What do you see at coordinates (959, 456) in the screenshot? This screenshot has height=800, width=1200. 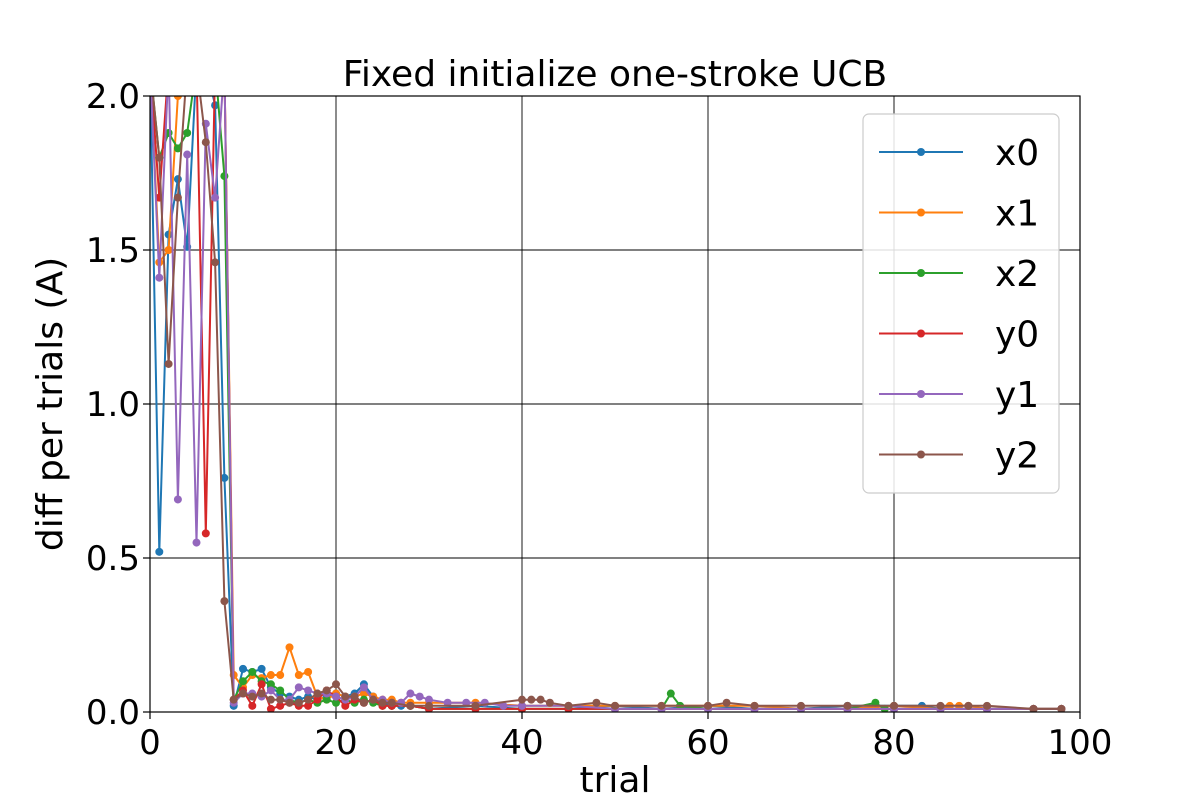 I see `legend-entry-y2: y2` at bounding box center [959, 456].